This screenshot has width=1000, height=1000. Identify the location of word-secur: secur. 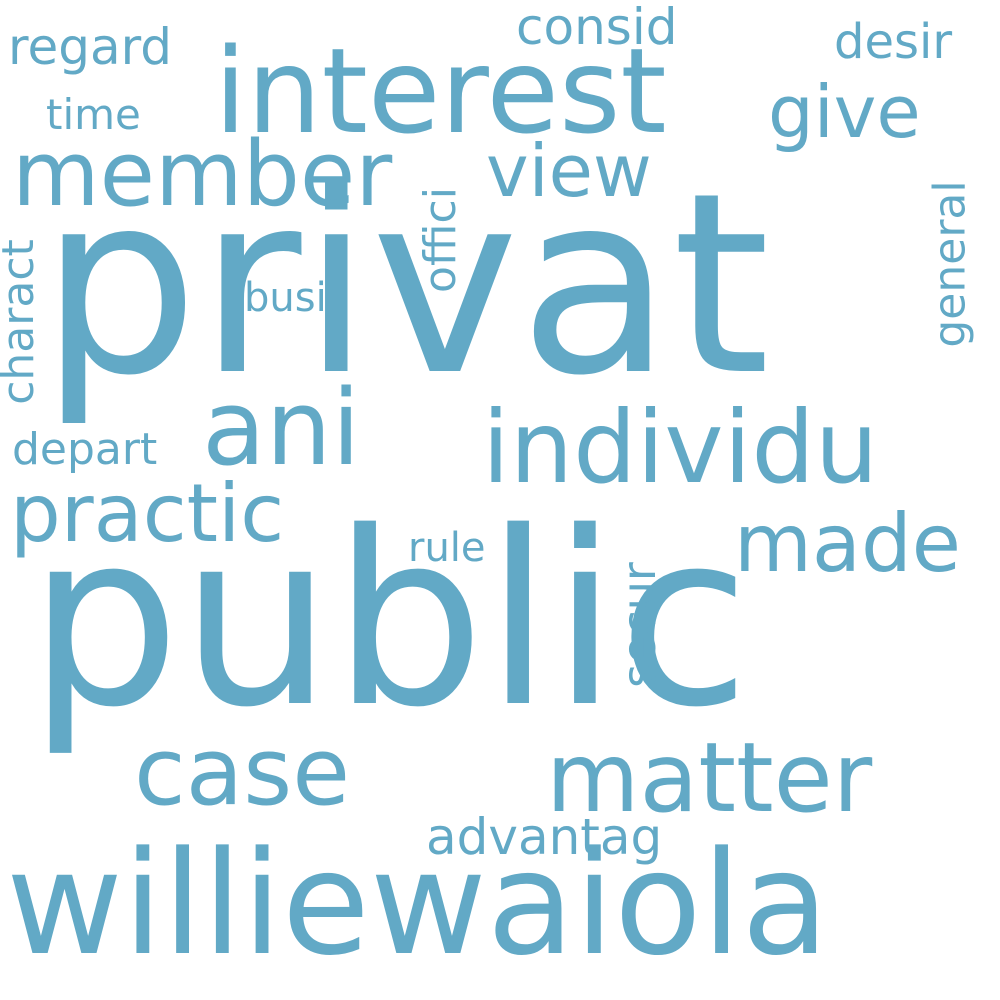
(638, 625).